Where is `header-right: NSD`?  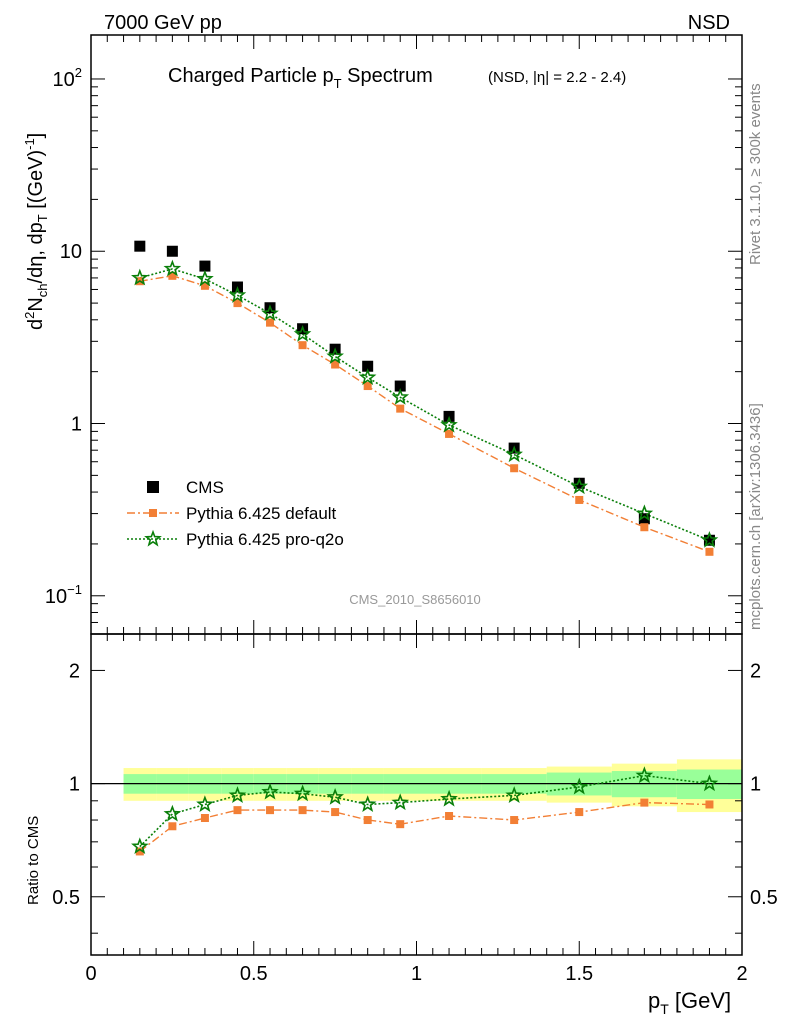 header-right: NSD is located at coordinates (709, 23).